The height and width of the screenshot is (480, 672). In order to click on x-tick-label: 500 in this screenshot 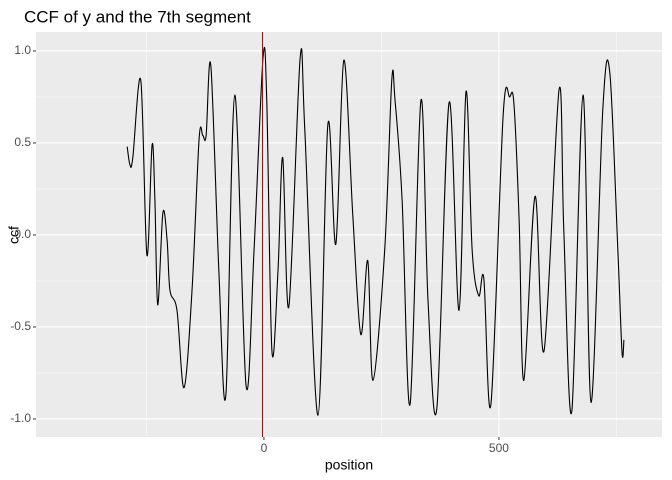, I will do `click(499, 448)`.